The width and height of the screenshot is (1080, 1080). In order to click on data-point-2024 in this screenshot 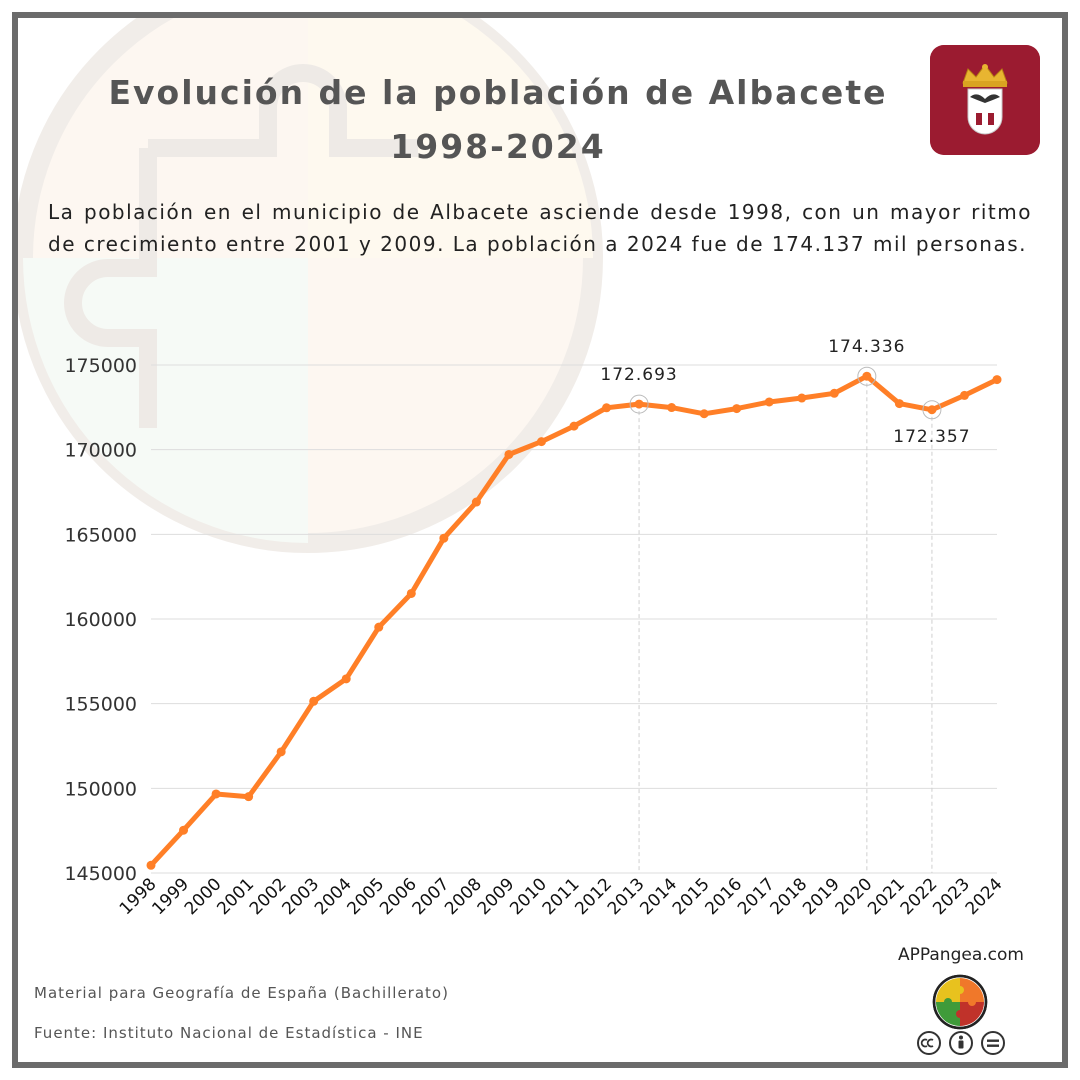, I will do `click(997, 380)`.